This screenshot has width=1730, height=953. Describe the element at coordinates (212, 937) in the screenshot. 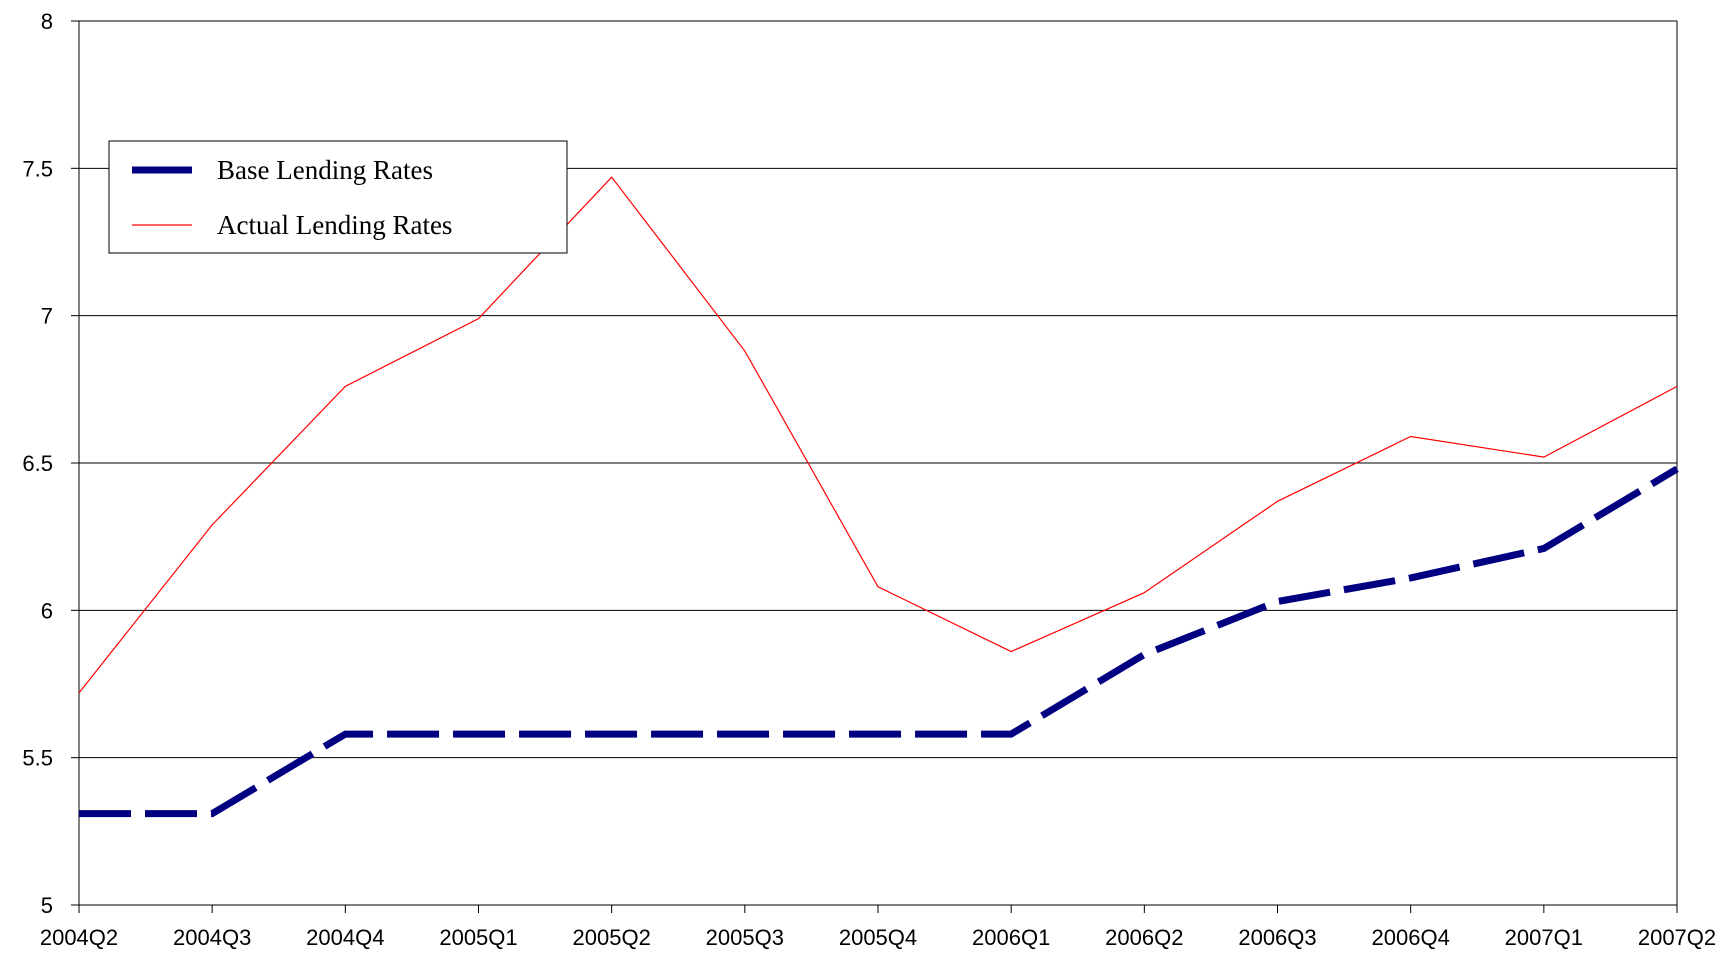

I see `x-tick-label: 2004Q3` at that location.